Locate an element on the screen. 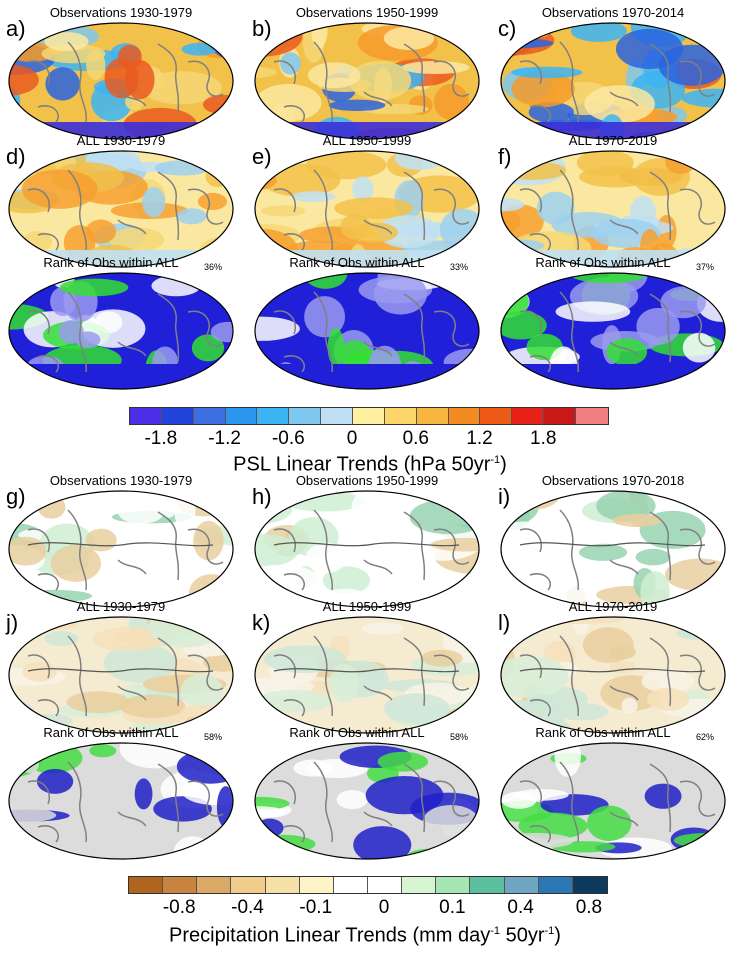 The width and height of the screenshot is (734, 954). panel-label: e) is located at coordinates (262, 156).